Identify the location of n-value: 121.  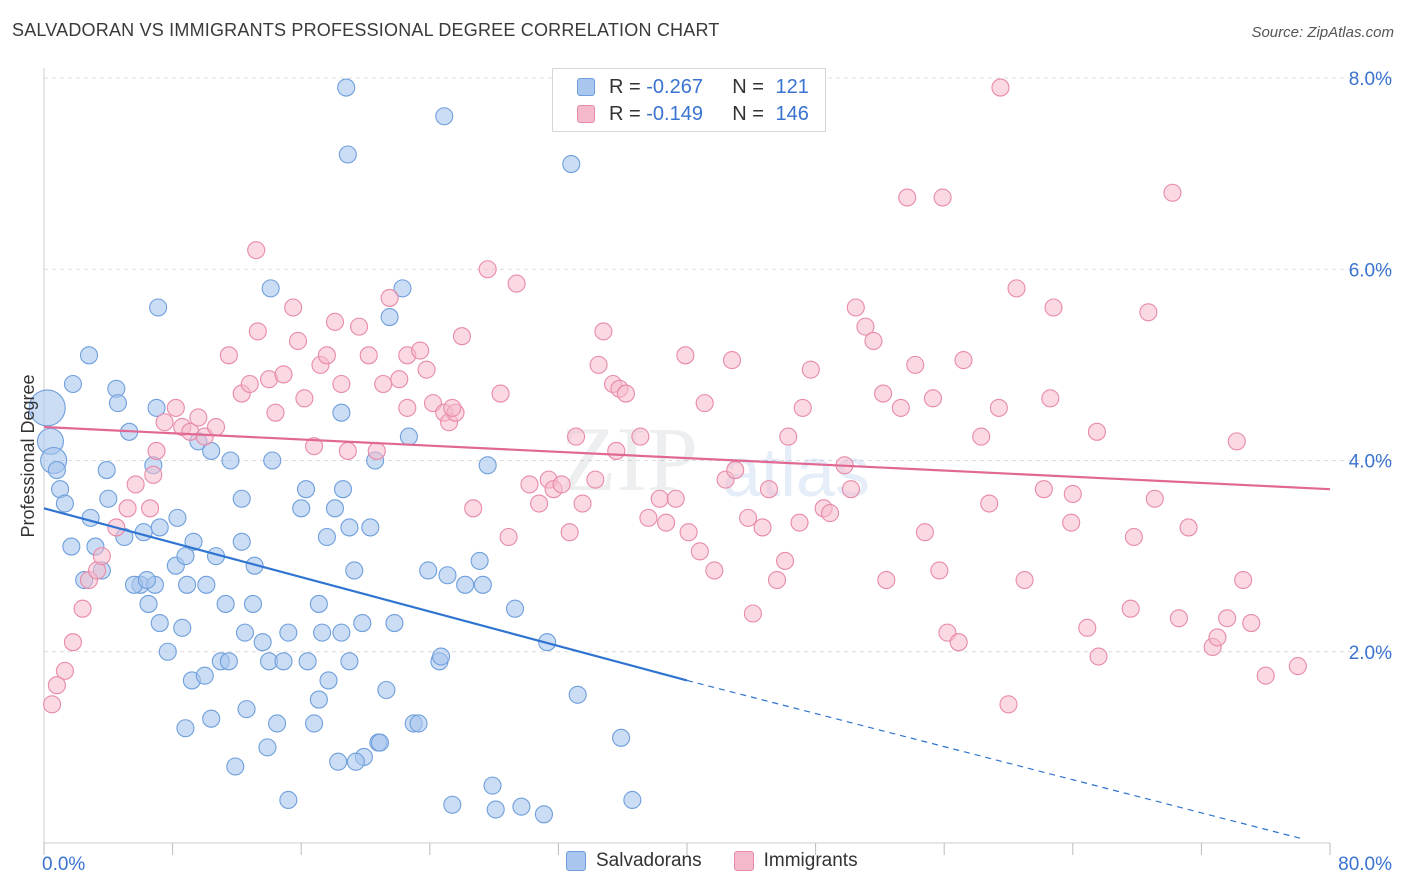
(792, 86).